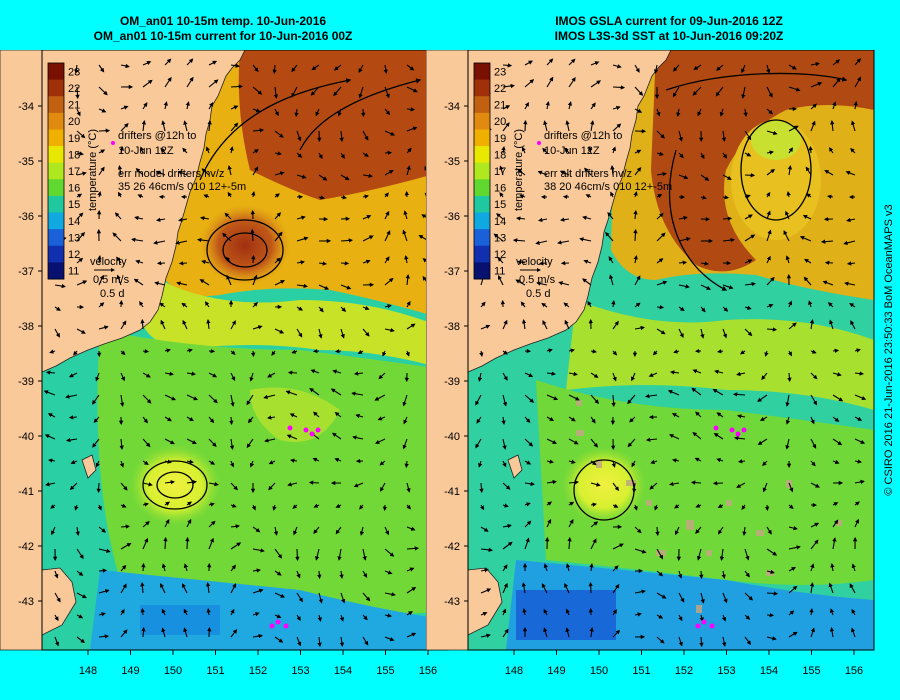 The width and height of the screenshot is (900, 700). What do you see at coordinates (669, 36) in the screenshot?
I see `right-title-line2: IMOS L3S-3d SST at 10-Jun-2016 09:20Z` at bounding box center [669, 36].